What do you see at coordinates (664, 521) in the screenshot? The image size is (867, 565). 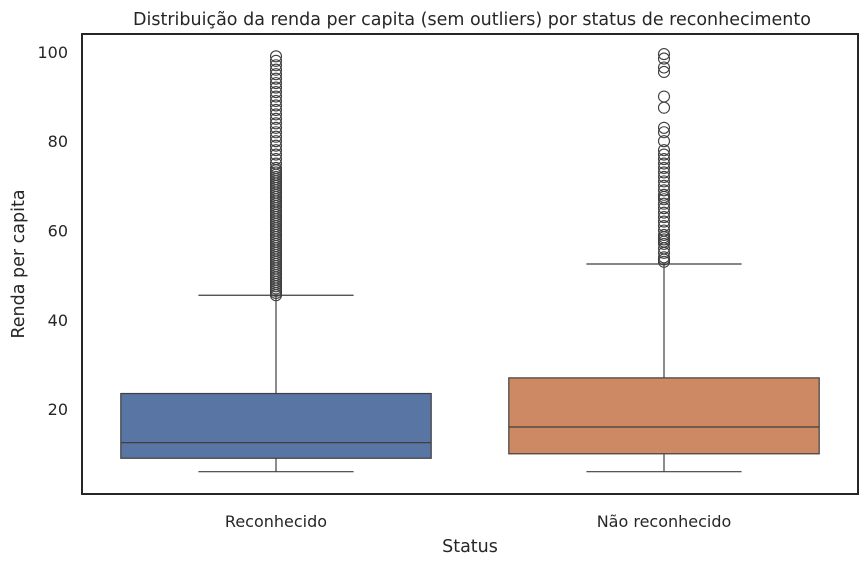 I see `x-tick-label: Não reconhecido` at bounding box center [664, 521].